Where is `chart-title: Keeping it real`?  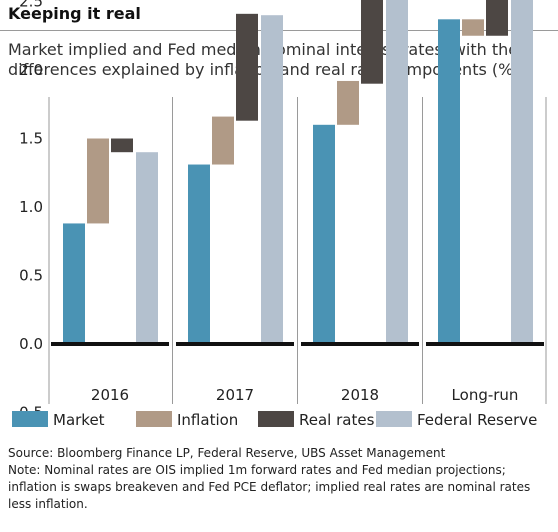
chart-title: Keeping it real is located at coordinates (74, 13).